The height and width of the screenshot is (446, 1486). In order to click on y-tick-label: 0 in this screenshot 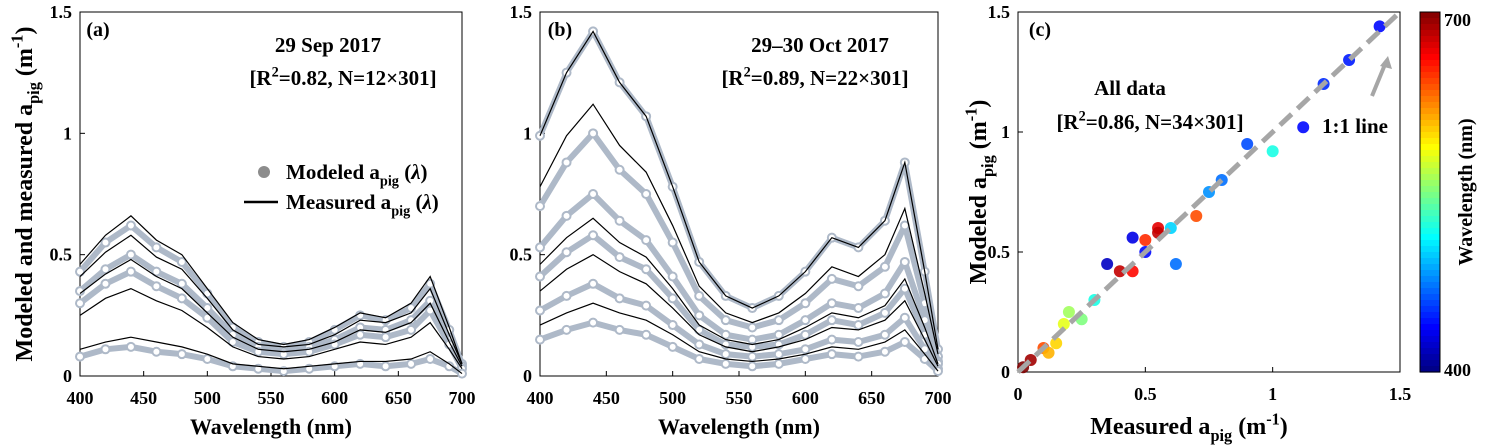, I will do `click(527, 376)`.